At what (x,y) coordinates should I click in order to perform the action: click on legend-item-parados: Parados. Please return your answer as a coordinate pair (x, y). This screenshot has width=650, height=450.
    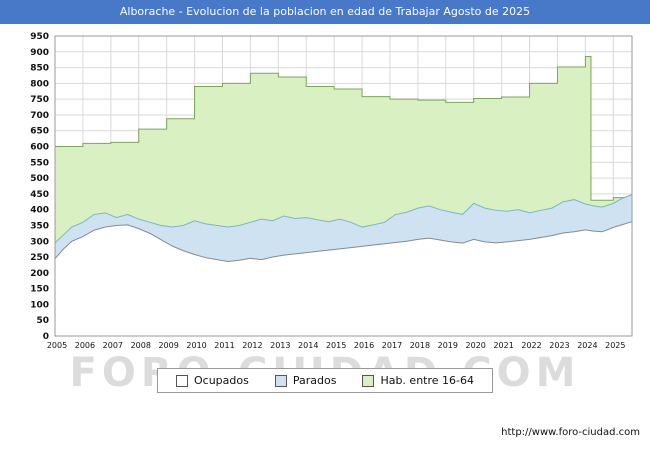
    Looking at the image, I should click on (305, 380).